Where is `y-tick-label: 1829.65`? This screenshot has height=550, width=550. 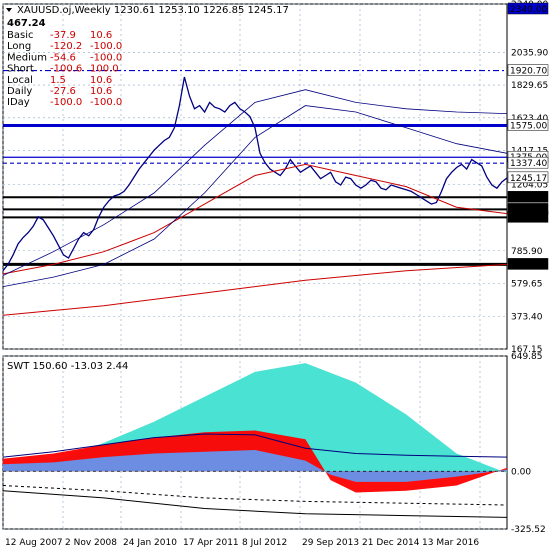 y-tick-label: 1829.65 is located at coordinates (529, 86).